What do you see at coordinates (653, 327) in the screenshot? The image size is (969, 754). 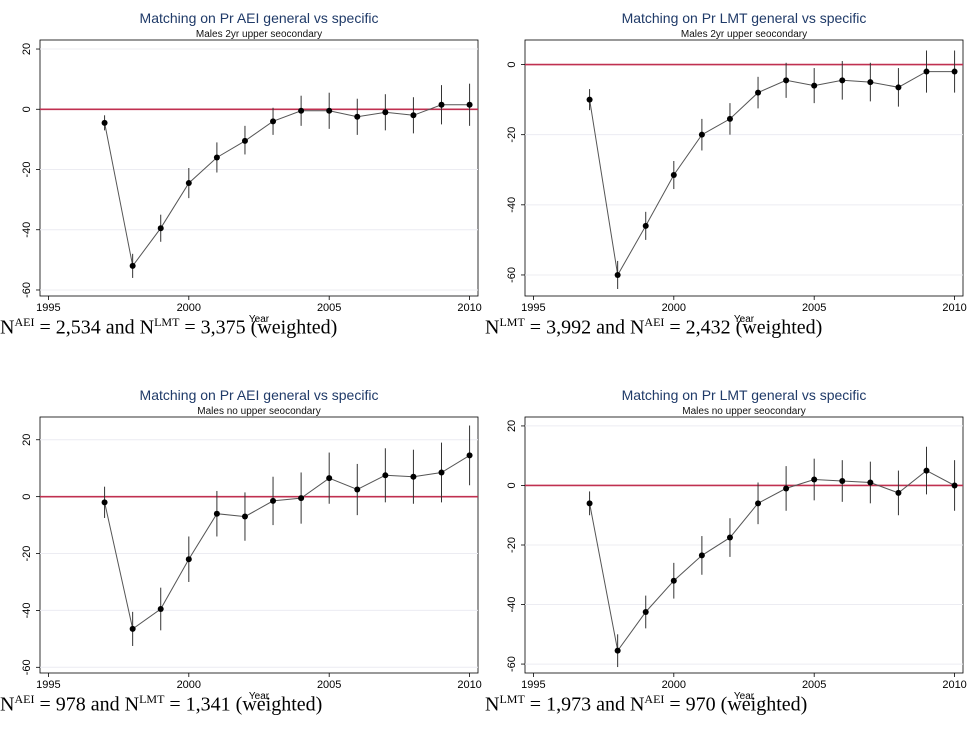 I see `sample-size-caption: NLMT = 3,992 and NAEI = 2,432 (weighted)` at bounding box center [653, 327].